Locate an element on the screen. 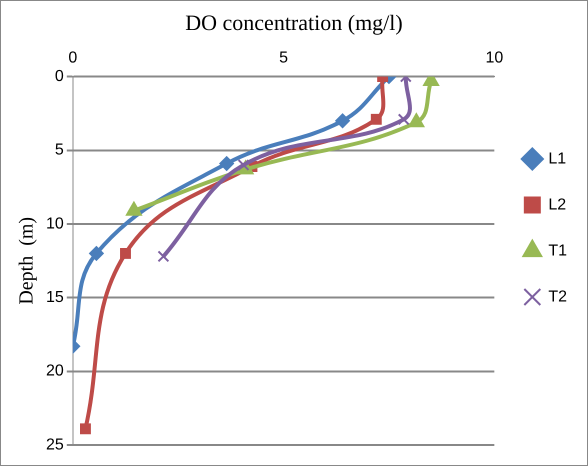  y-tick-label: 10 is located at coordinates (55, 223).